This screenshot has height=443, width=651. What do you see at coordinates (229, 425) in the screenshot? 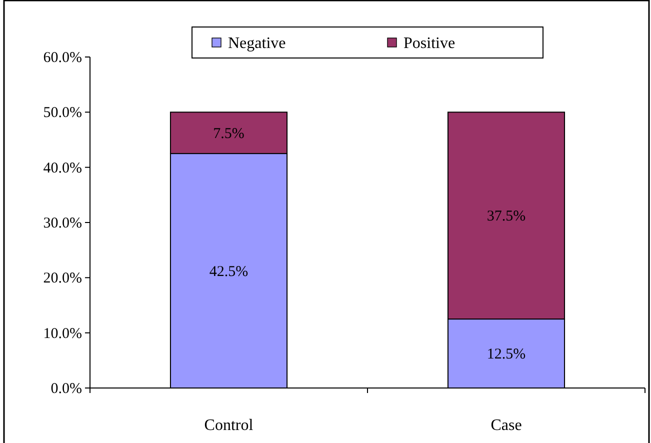
I see `x-tick-label: Control` at bounding box center [229, 425].